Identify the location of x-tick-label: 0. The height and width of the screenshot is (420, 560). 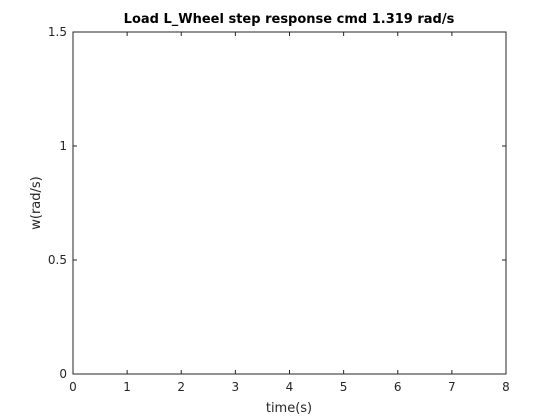
(73, 387).